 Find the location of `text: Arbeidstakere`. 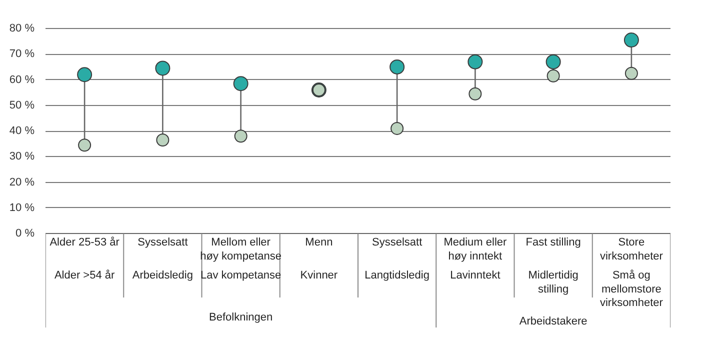

text: Arbeidstakere is located at coordinates (553, 322).